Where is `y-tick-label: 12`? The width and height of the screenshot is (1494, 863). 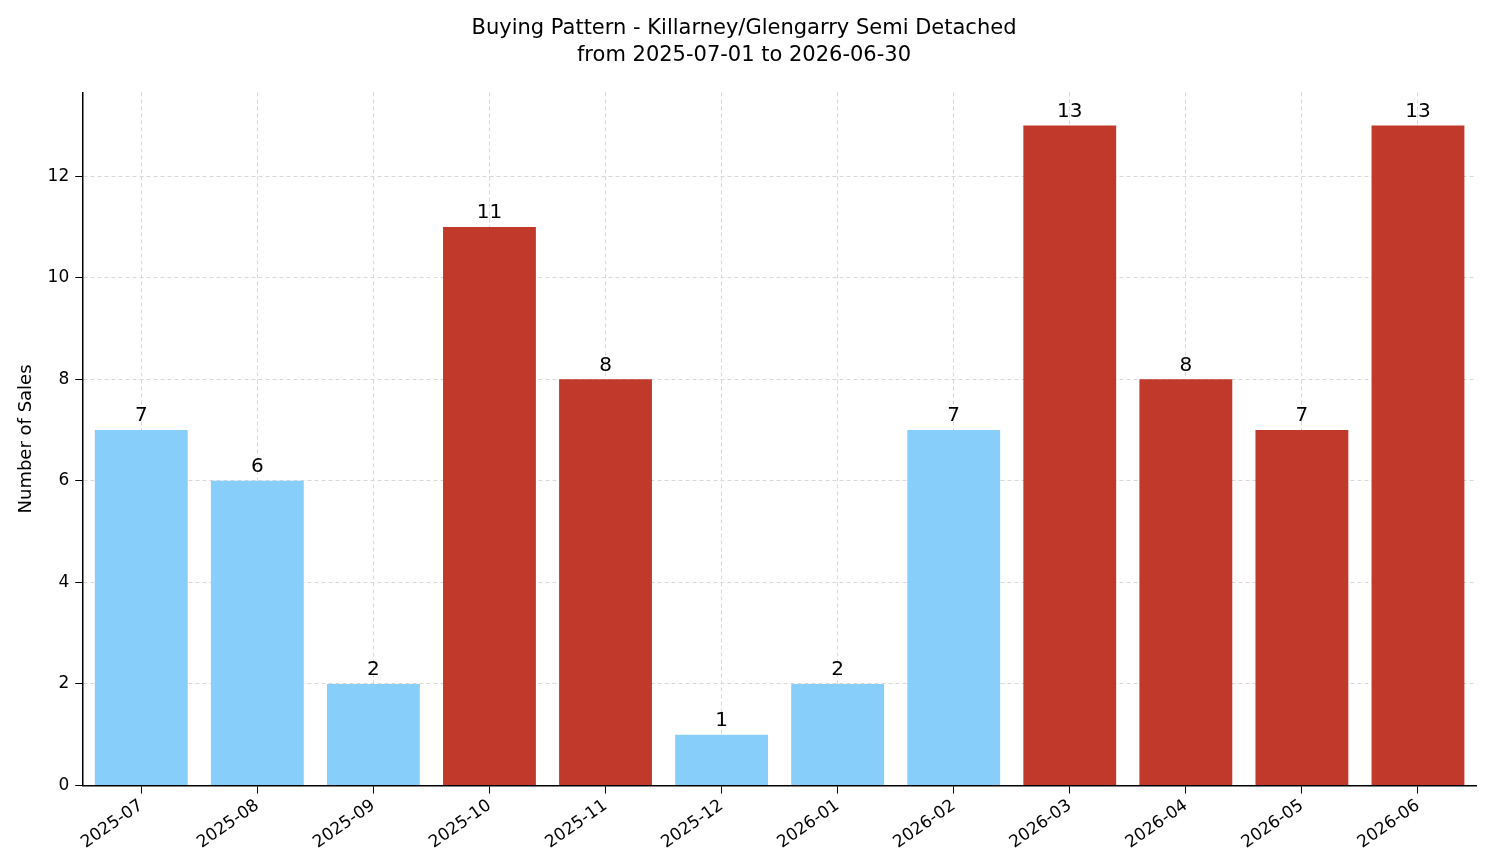 y-tick-label: 12 is located at coordinates (58, 174).